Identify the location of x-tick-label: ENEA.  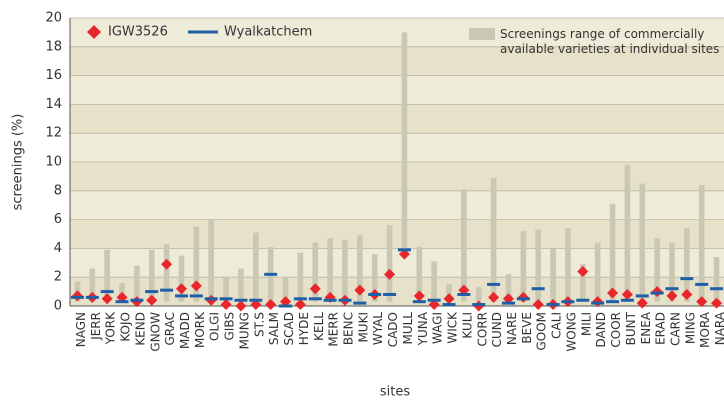
(646, 327).